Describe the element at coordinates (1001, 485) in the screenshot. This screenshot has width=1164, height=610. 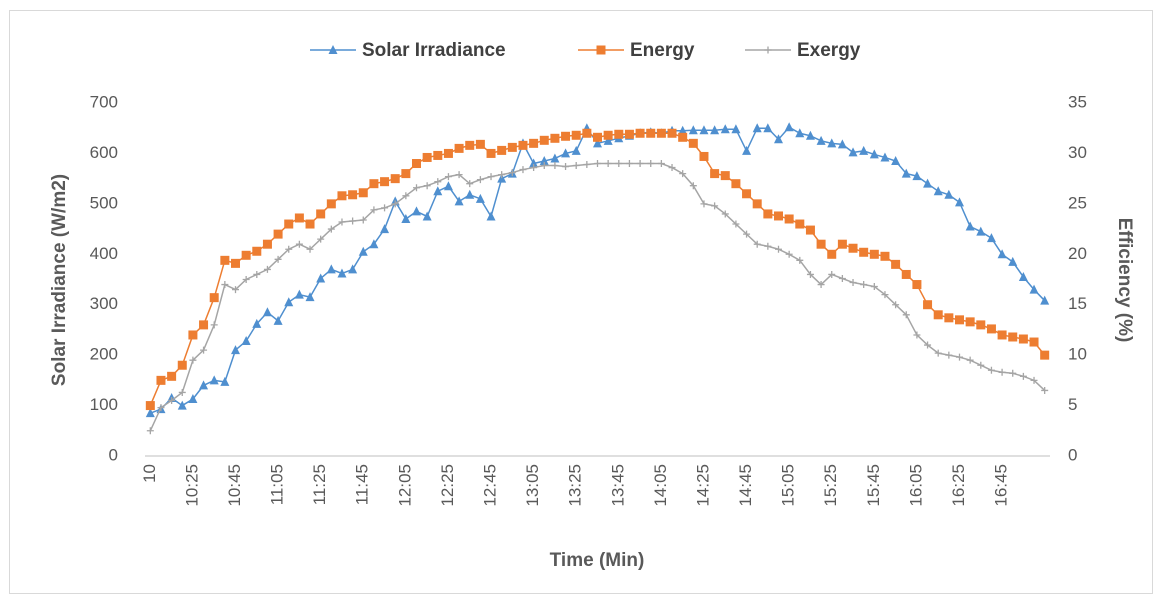
I see `x-tick-label: 16:45` at that location.